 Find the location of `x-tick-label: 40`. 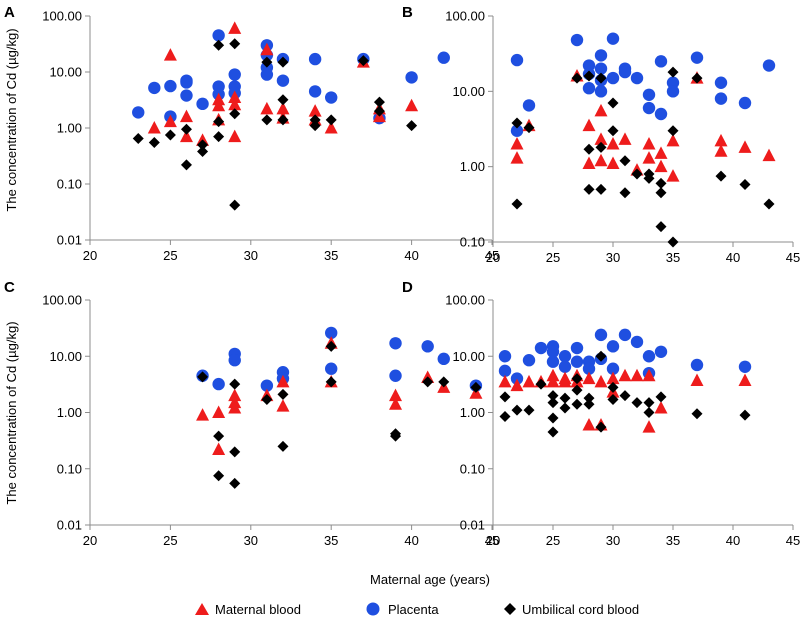

x-tick-label: 40 is located at coordinates (411, 255).